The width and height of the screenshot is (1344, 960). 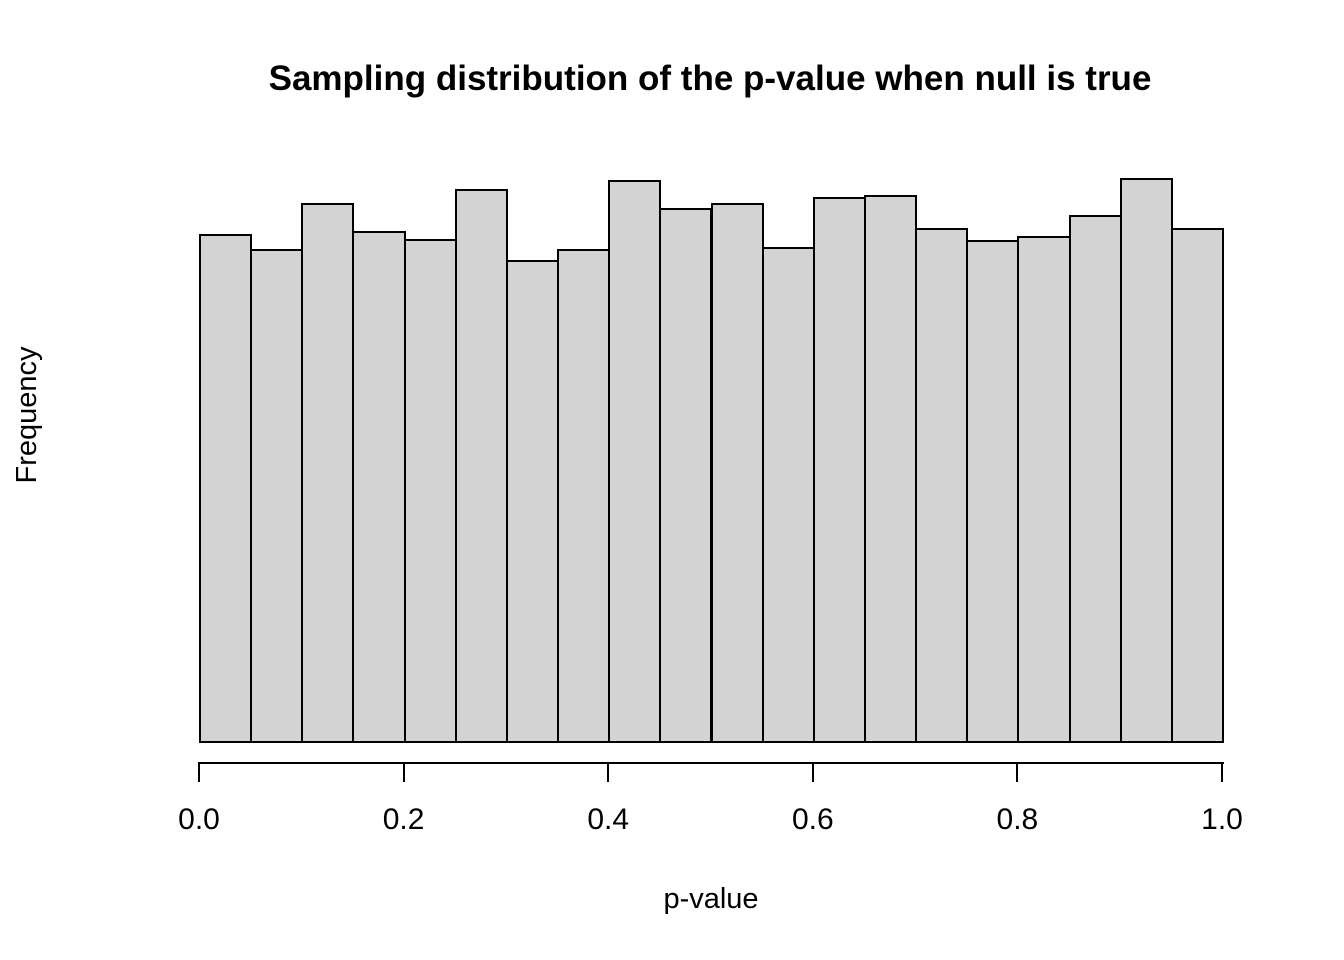 What do you see at coordinates (1222, 819) in the screenshot?
I see `x-axis-tick-label: 1.0` at bounding box center [1222, 819].